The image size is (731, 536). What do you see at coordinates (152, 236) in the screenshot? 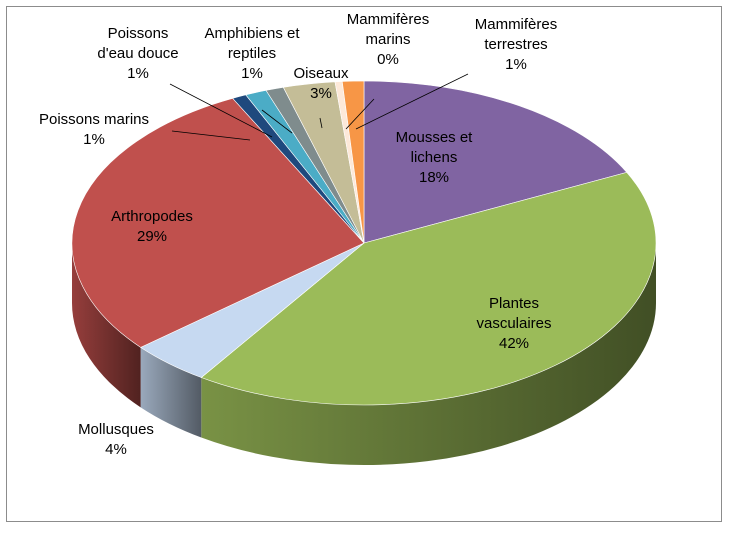
I see `slice-value-label: 29%` at bounding box center [152, 236].